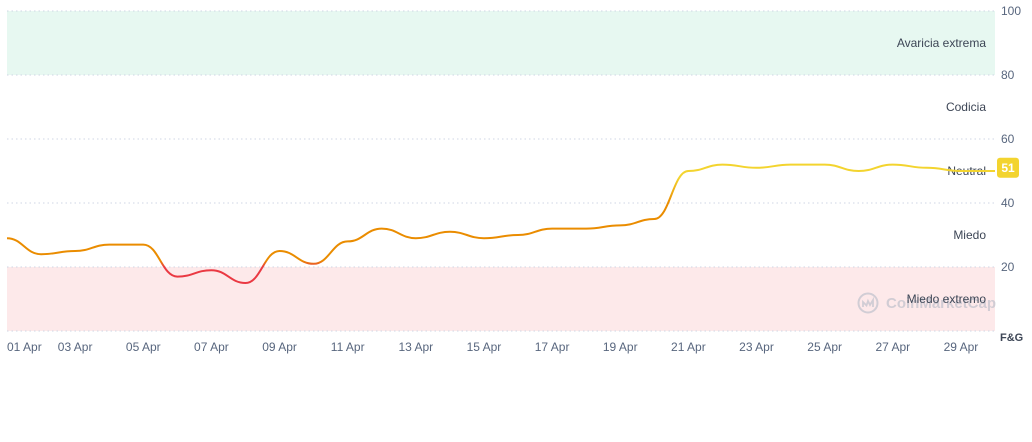  I want to click on zone-label-4: Miedo extremo, so click(947, 299).